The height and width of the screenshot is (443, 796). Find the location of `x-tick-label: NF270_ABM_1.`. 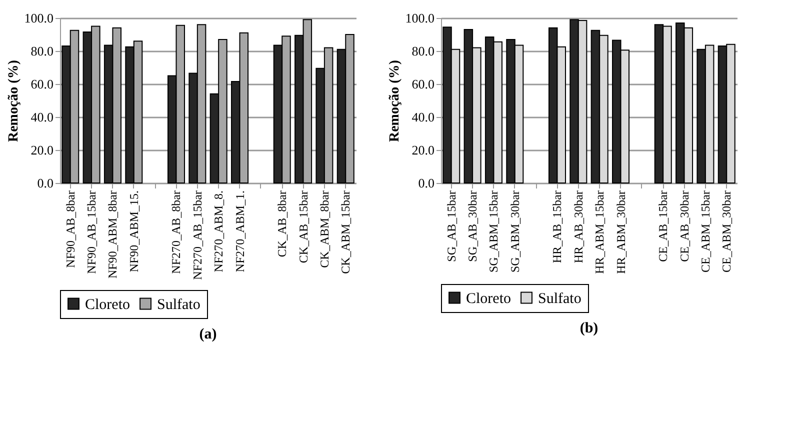

x-tick-label: NF270_ABM_1. is located at coordinates (239, 231).